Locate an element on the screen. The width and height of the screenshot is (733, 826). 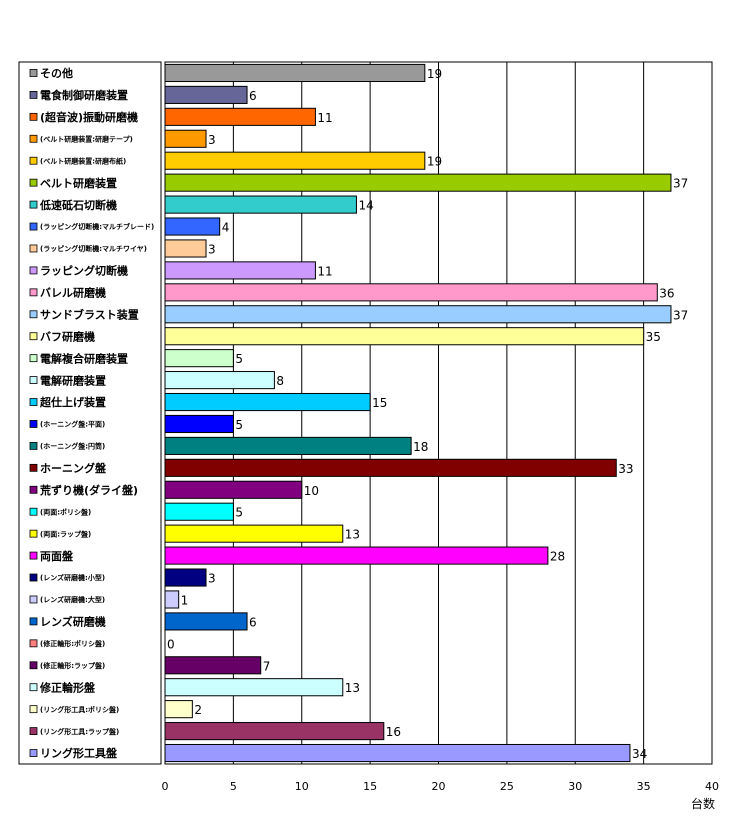
legend-label: 電食制御研磨装置 is located at coordinates (84, 95).